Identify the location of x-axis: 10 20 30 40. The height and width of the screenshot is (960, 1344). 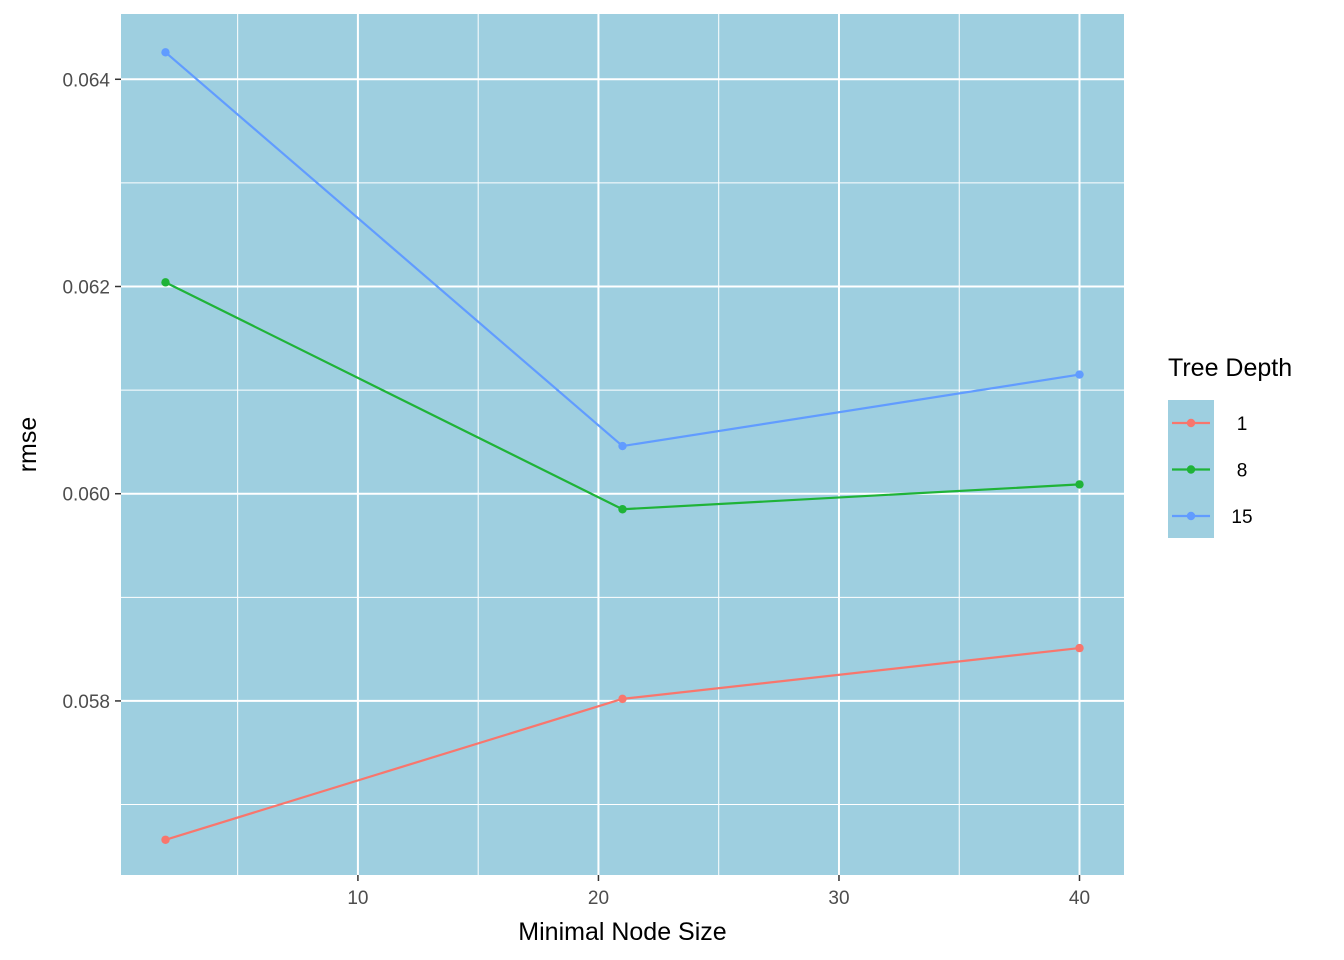
(718, 892).